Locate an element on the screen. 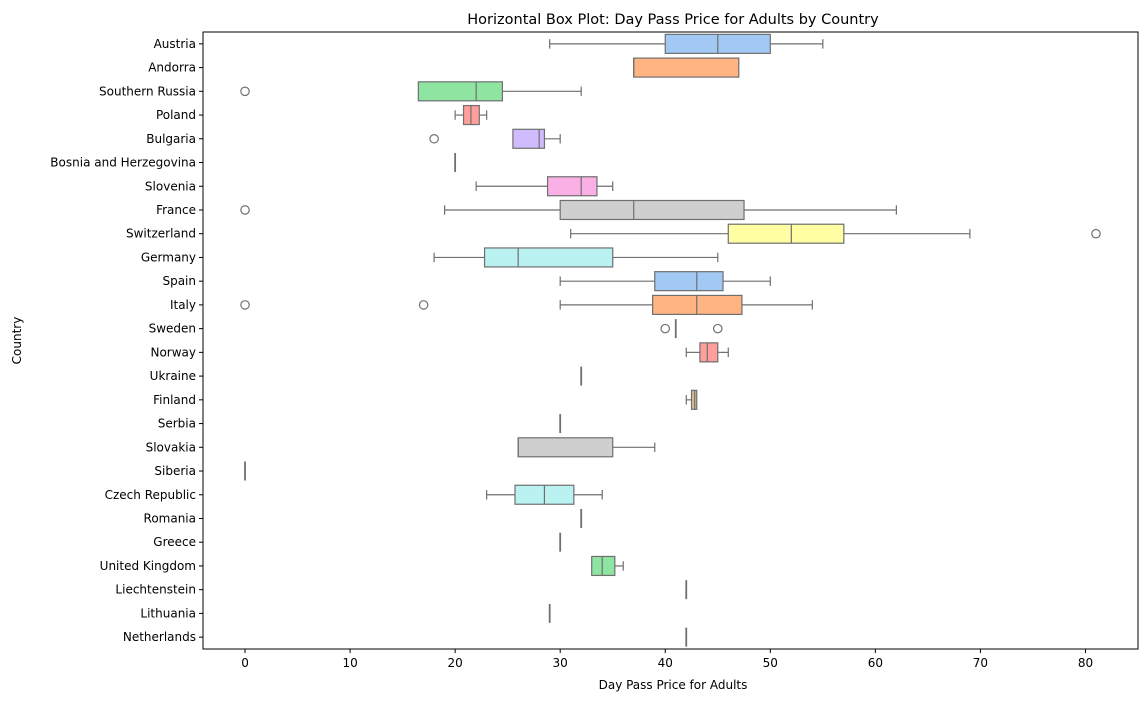 This screenshot has height=701, width=1148. y-tick-label: Southern Russia is located at coordinates (147, 91).